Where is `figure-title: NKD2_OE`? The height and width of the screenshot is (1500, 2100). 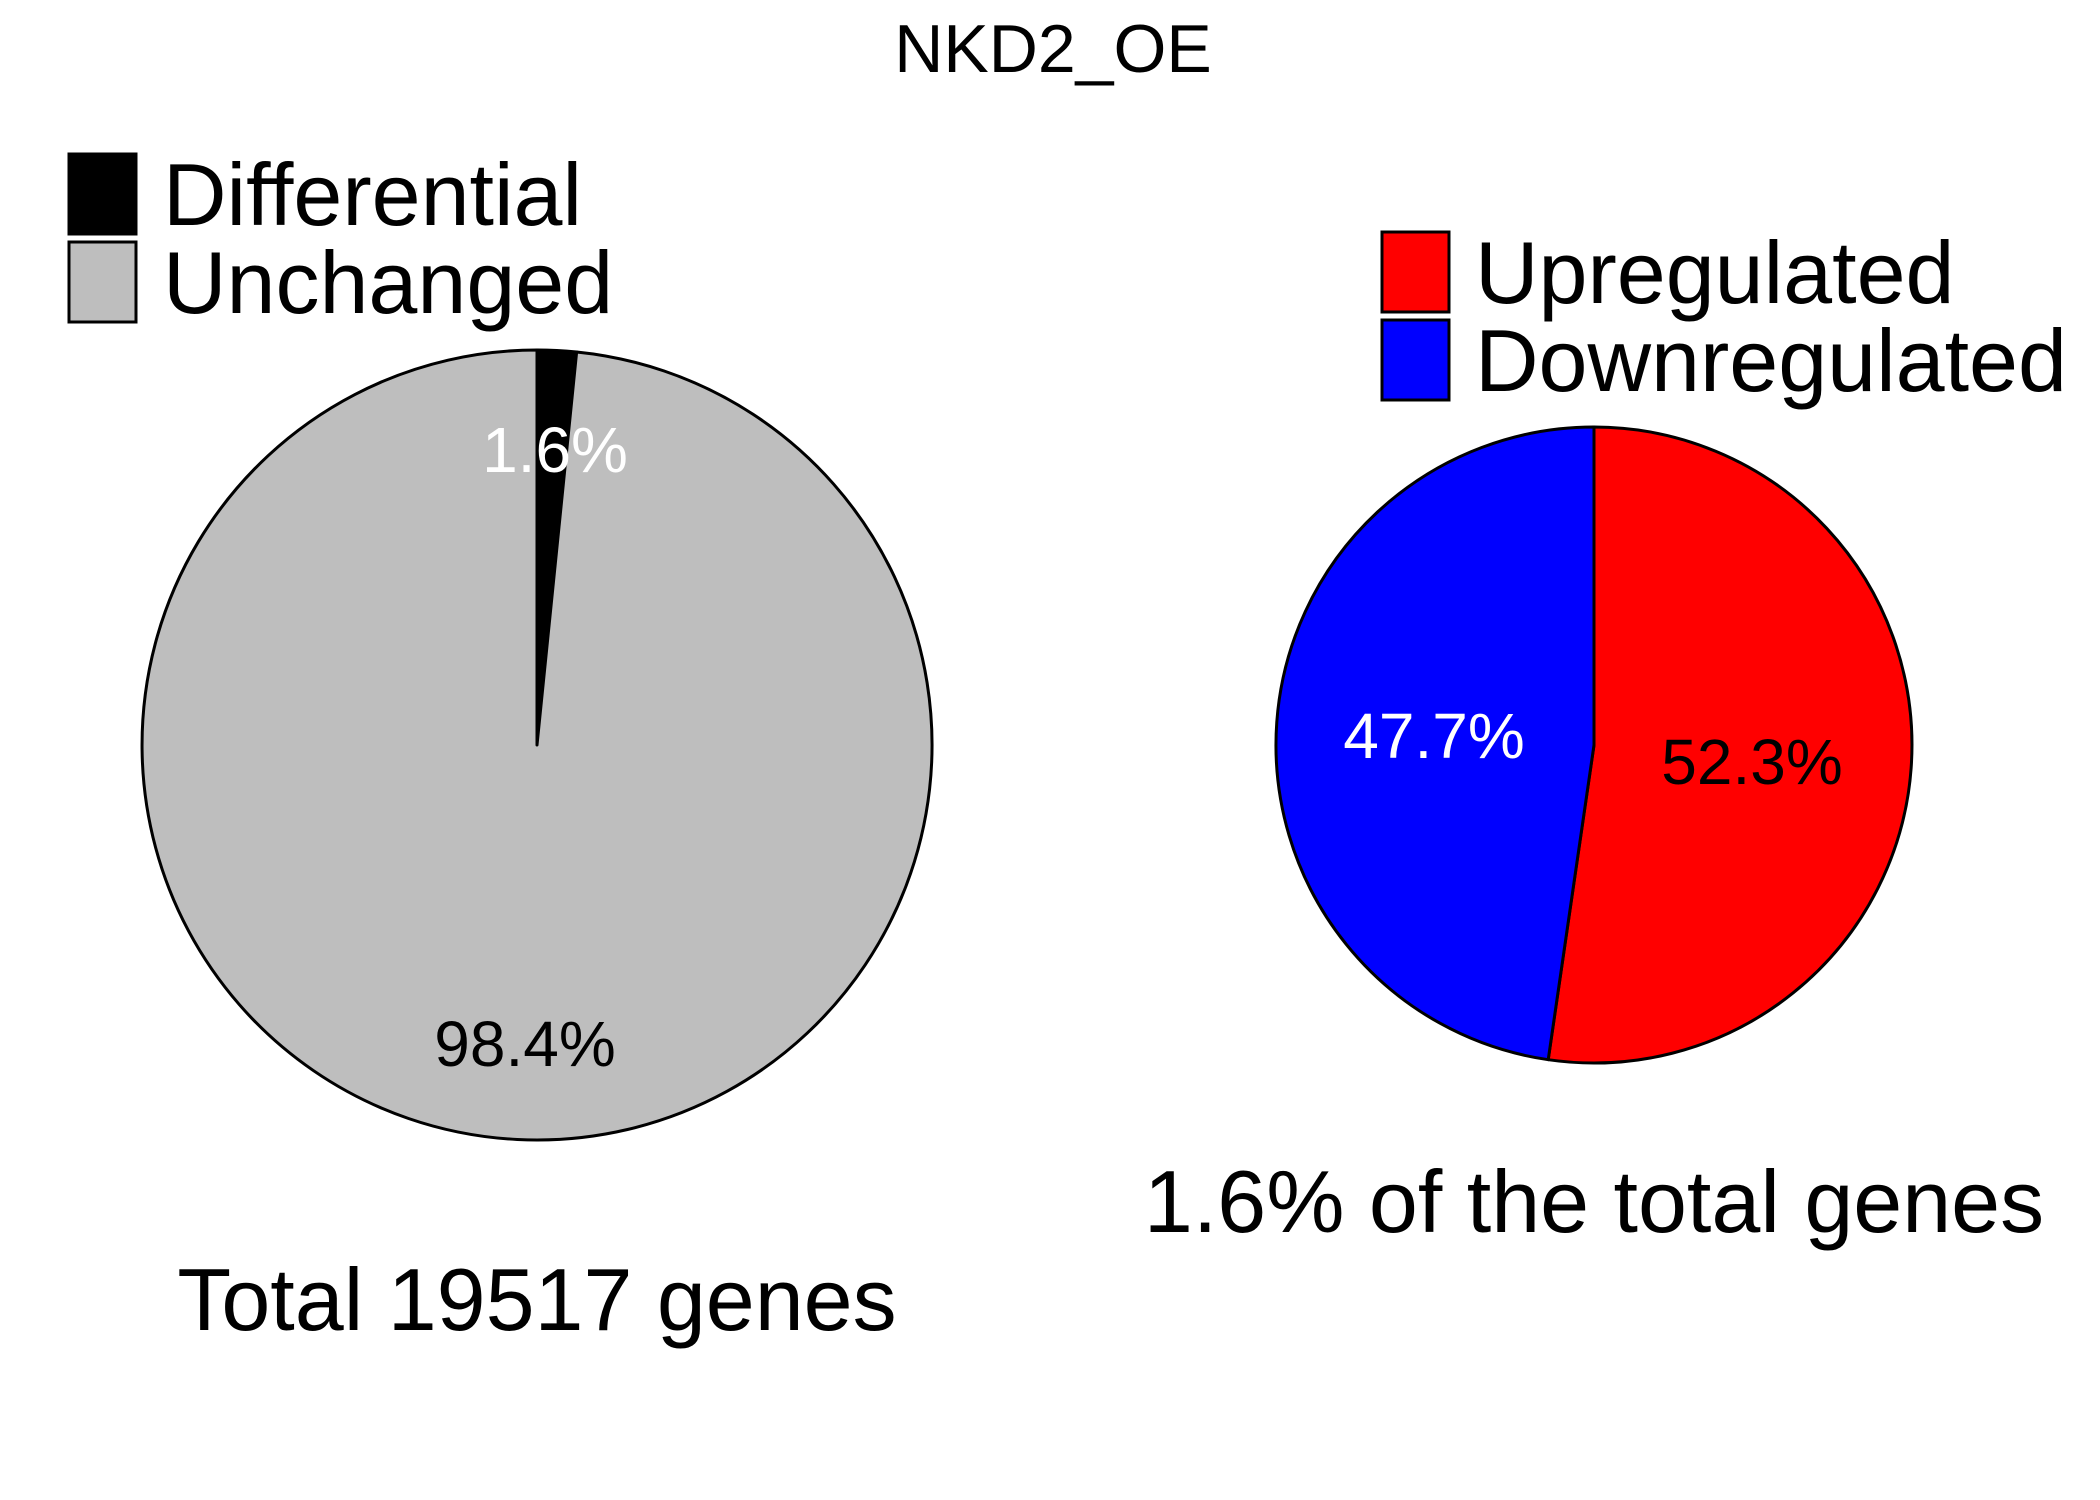
figure-title: NKD2_OE is located at coordinates (1052, 49).